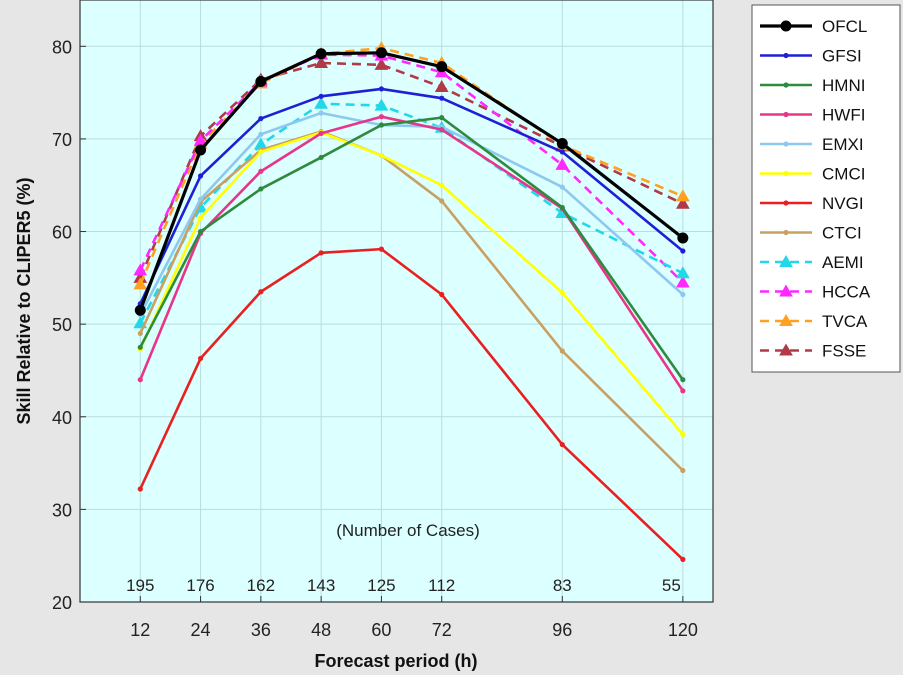  Describe the element at coordinates (842, 233) in the screenshot. I see `legend-label: CTCI` at that location.